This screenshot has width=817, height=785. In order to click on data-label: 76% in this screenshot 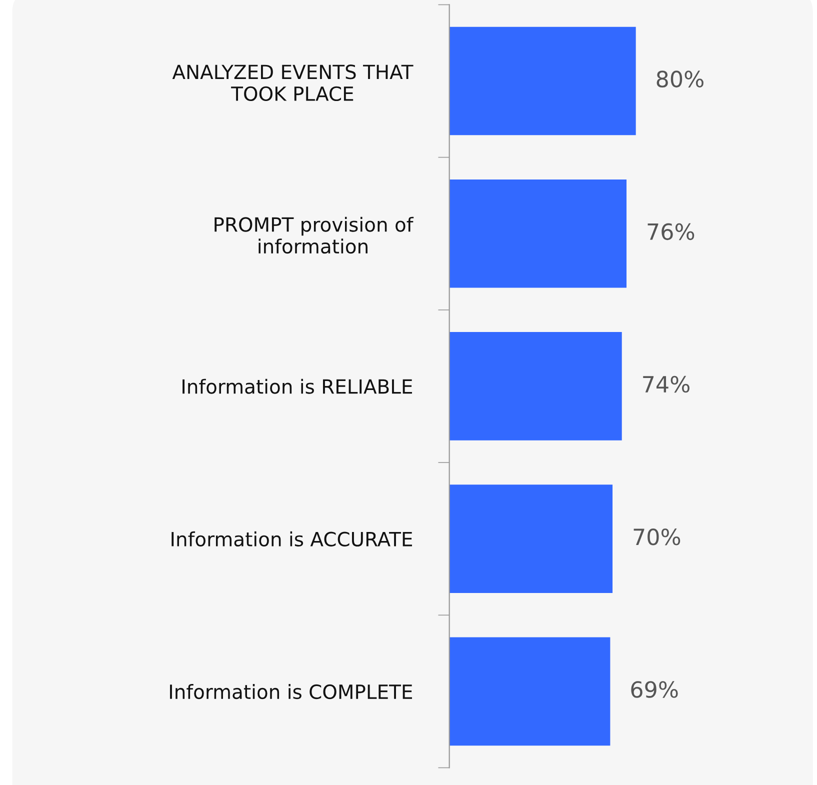, I will do `click(671, 231)`.